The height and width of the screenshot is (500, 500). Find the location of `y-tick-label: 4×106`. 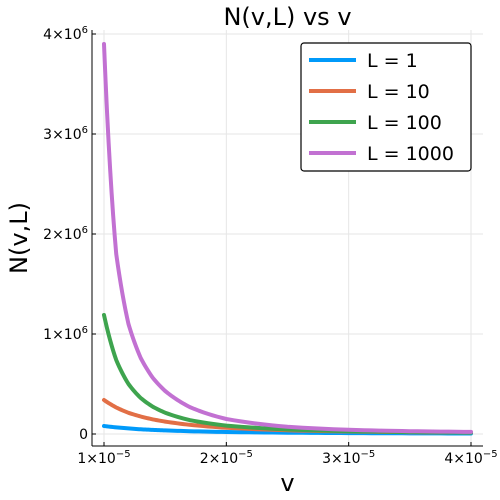

y-tick-label: 4×106 is located at coordinates (65, 34).